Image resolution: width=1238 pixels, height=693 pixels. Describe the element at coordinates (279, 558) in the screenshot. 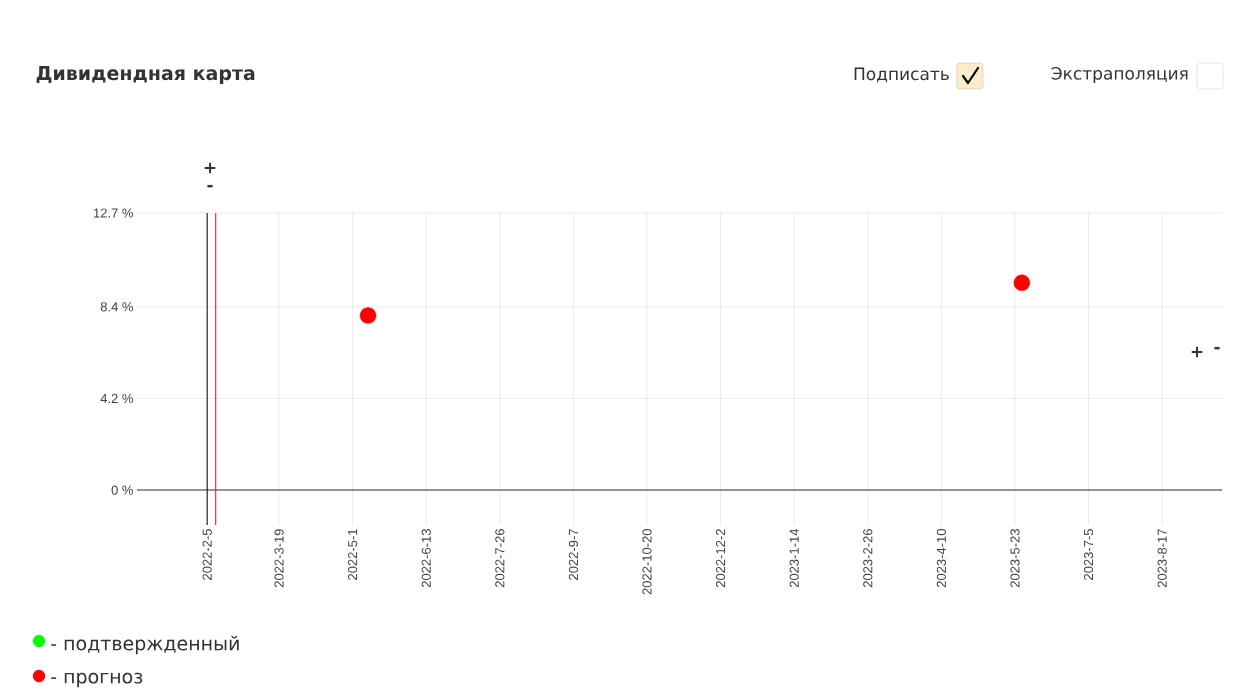

I see `x-tick-label: 2022-3-19` at that location.